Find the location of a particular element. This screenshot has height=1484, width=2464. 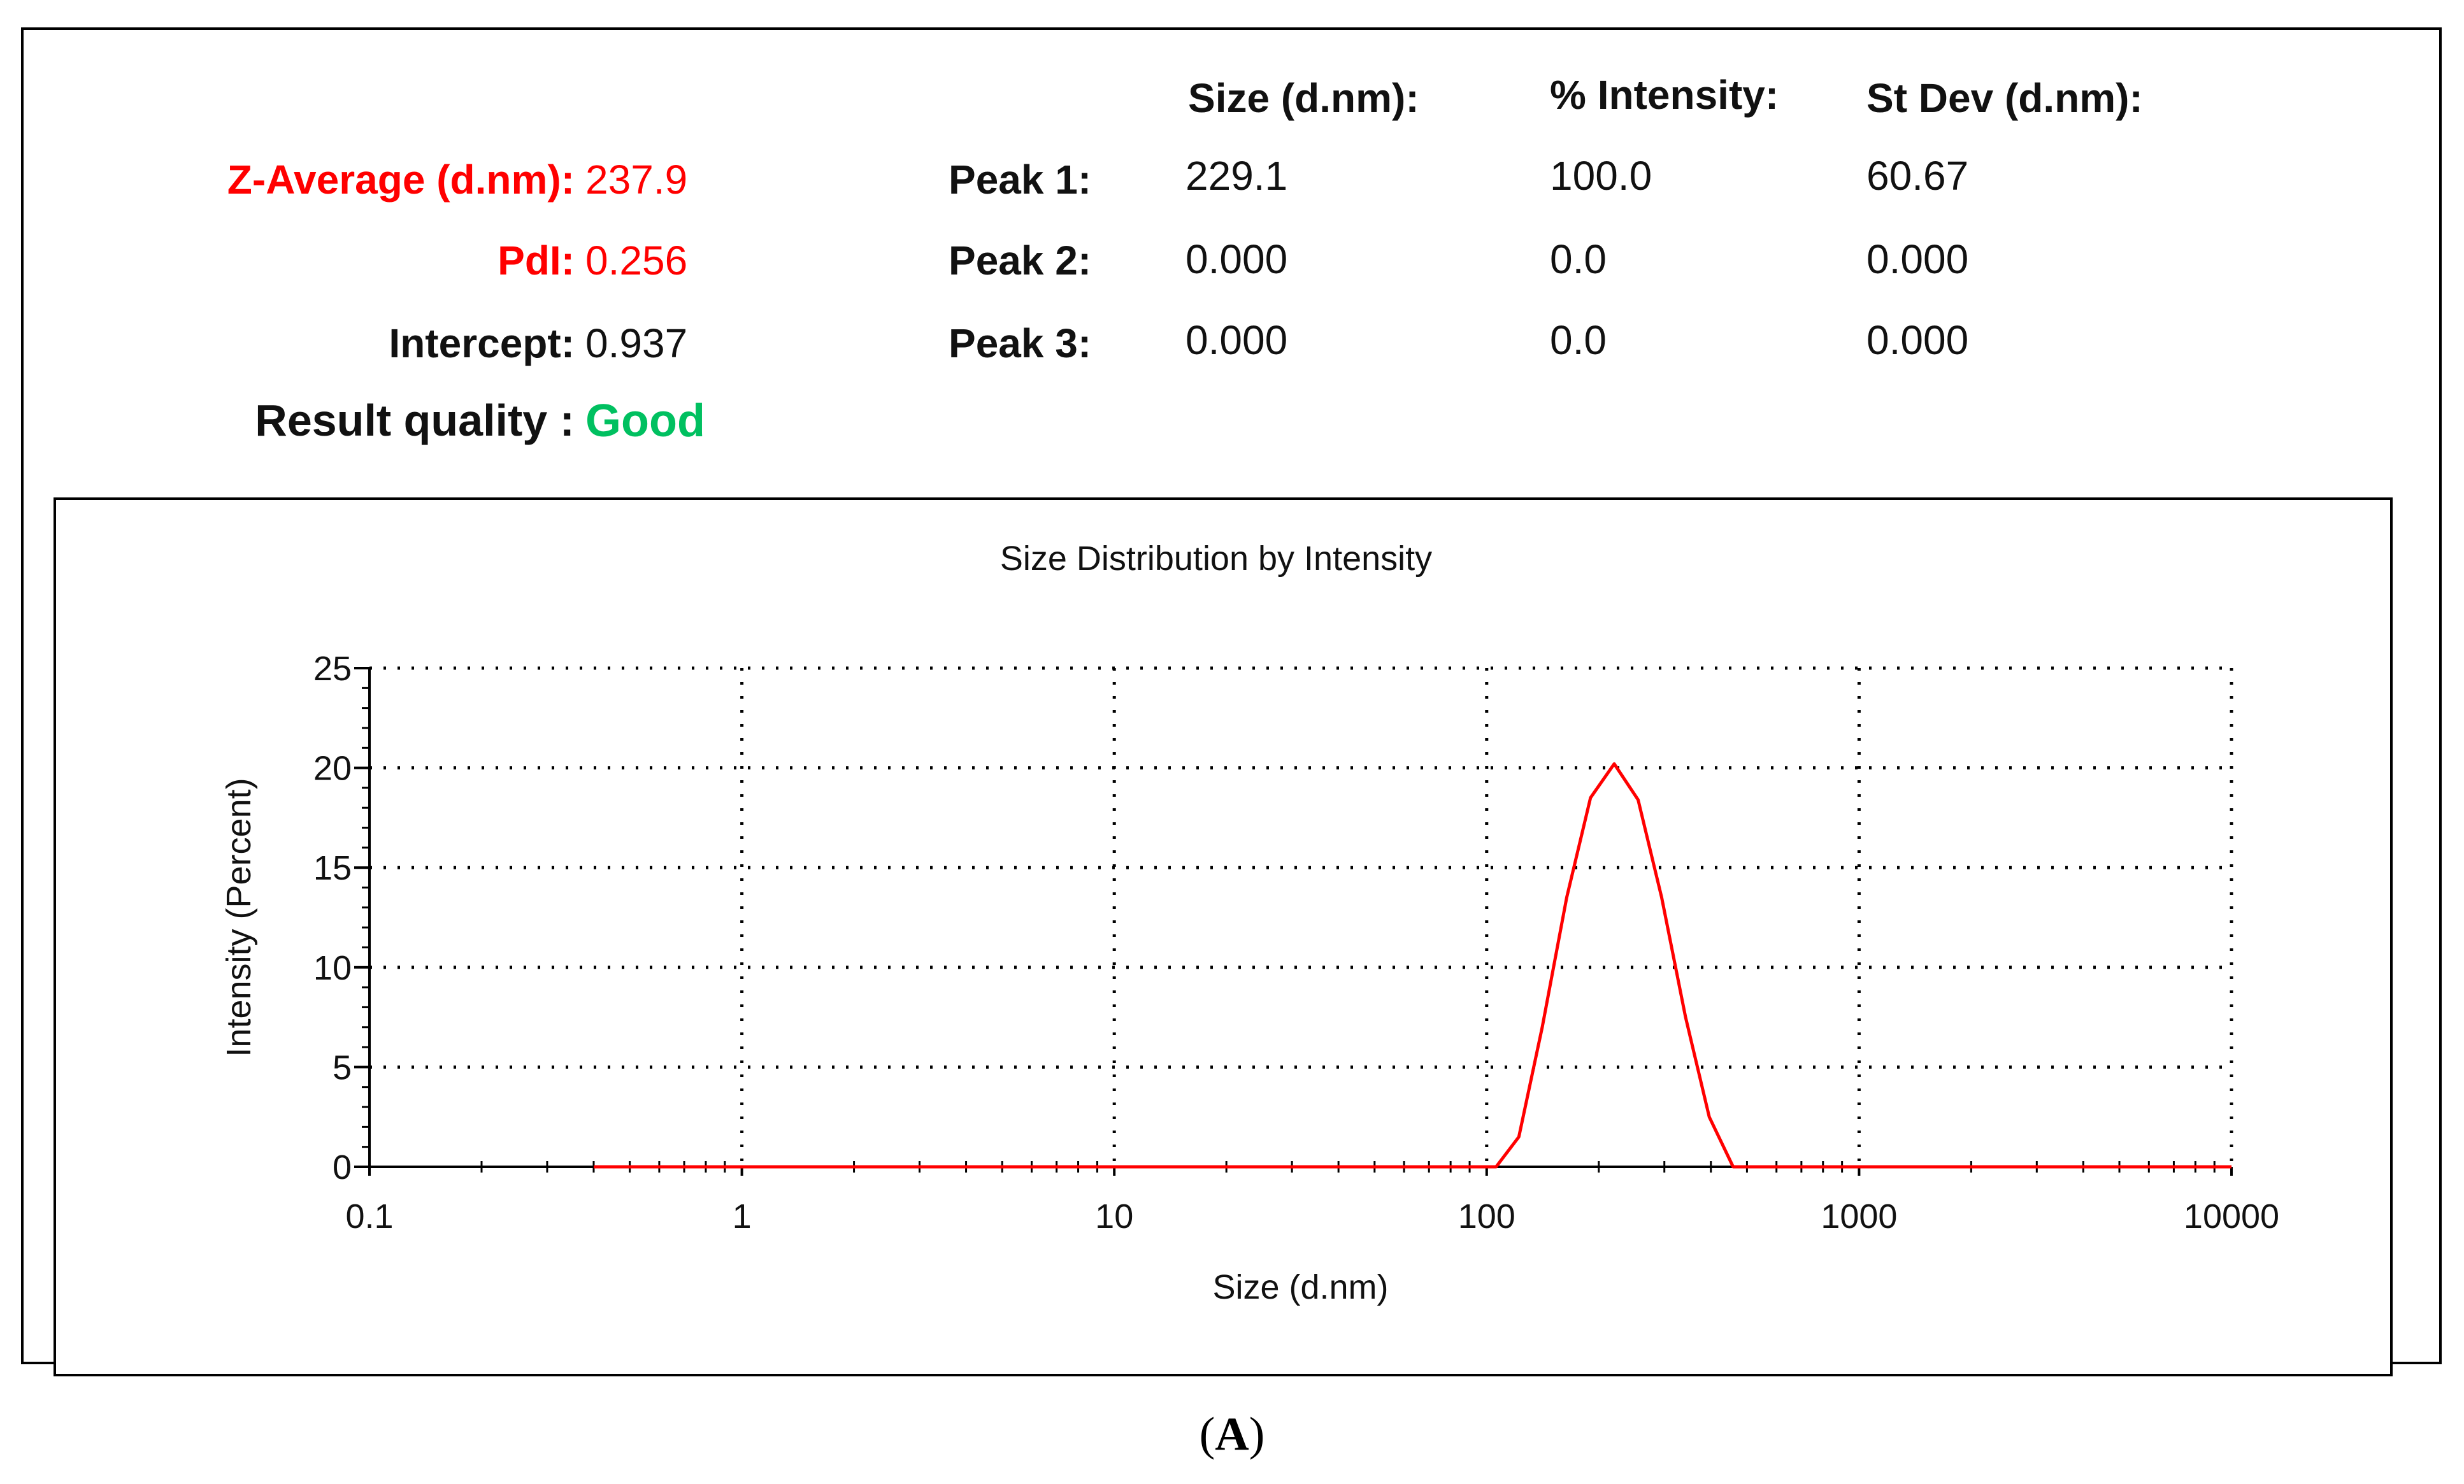

intercept-label: Intercept: is located at coordinates (482, 343).